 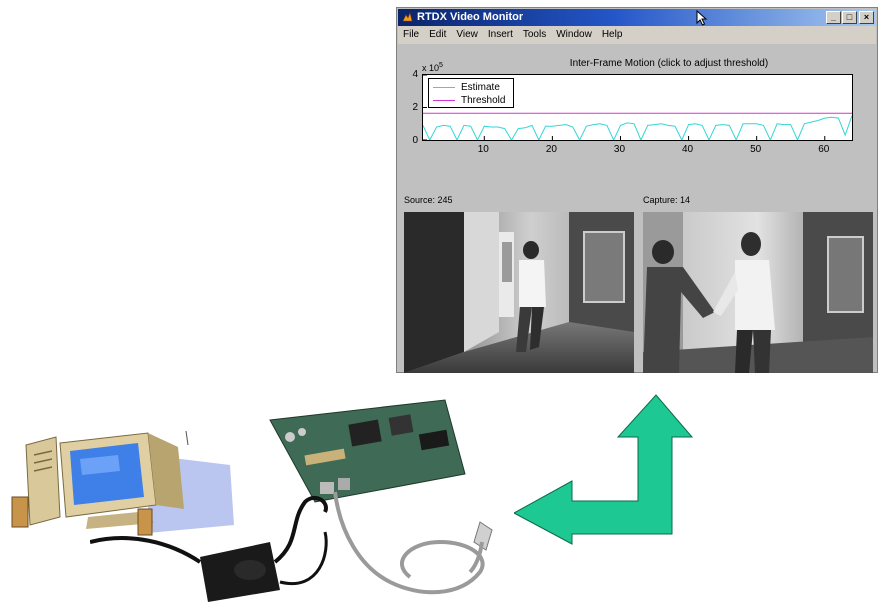 I want to click on x-tick-label: 50, so click(x=756, y=149).